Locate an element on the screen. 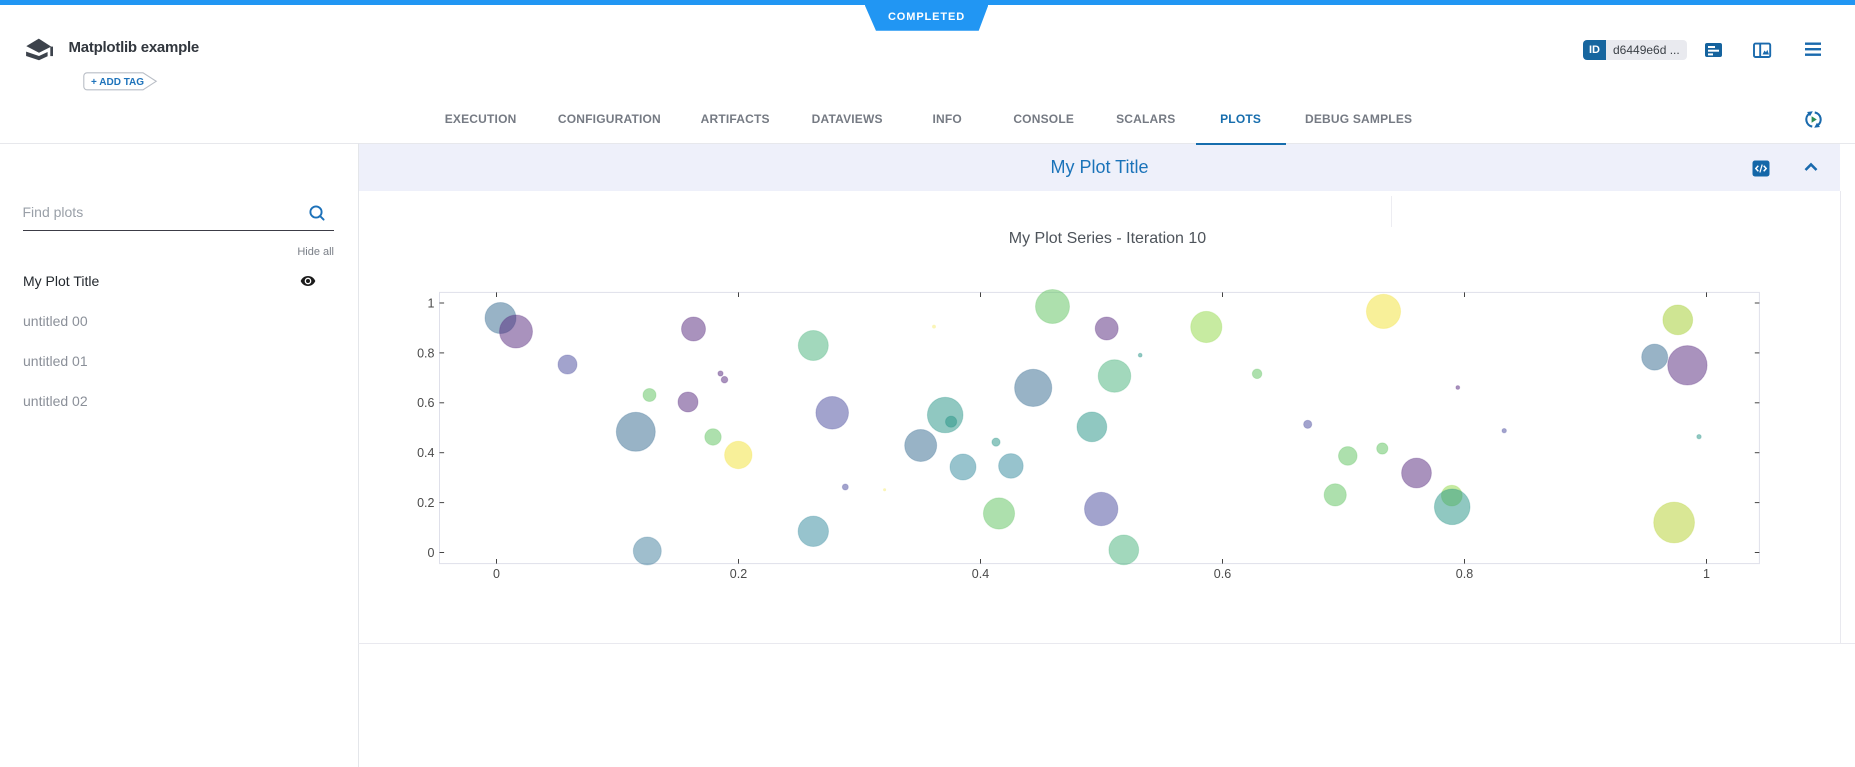 The width and height of the screenshot is (1855, 767). svg-text: + ADD TAG is located at coordinates (117, 82).